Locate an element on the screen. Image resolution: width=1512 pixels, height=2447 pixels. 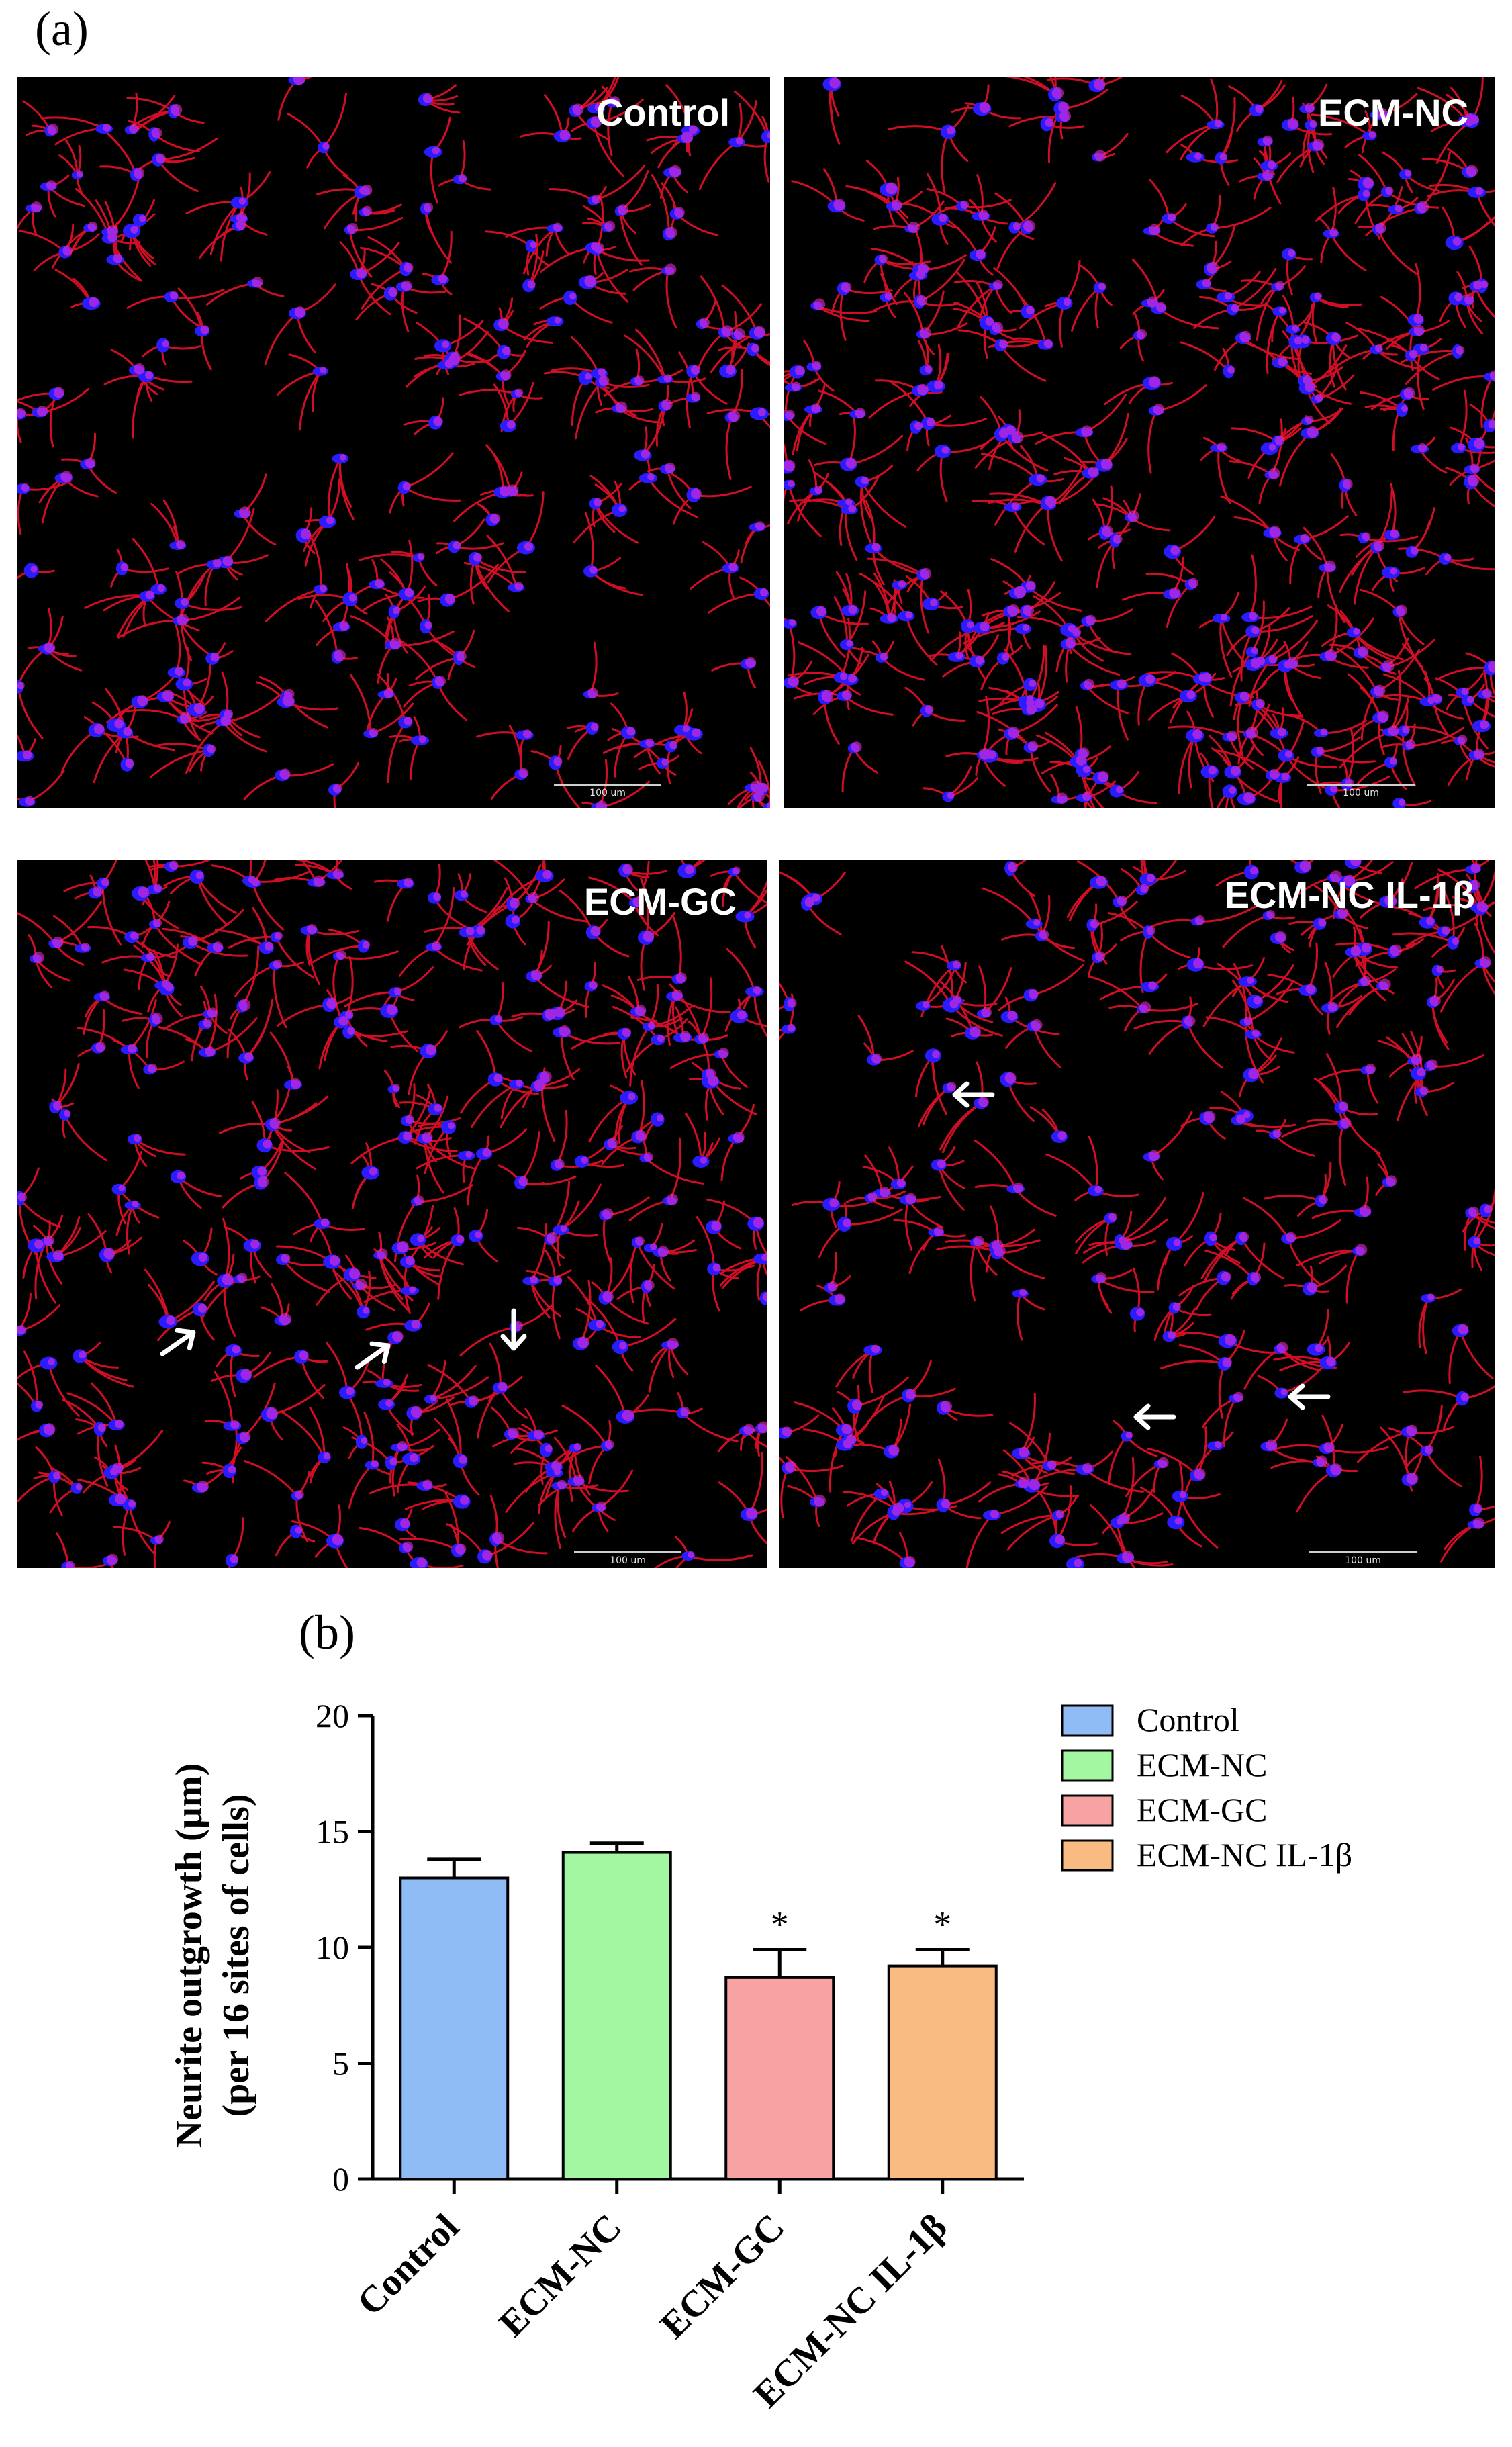
x-tick-label: Control is located at coordinates (408, 2264).